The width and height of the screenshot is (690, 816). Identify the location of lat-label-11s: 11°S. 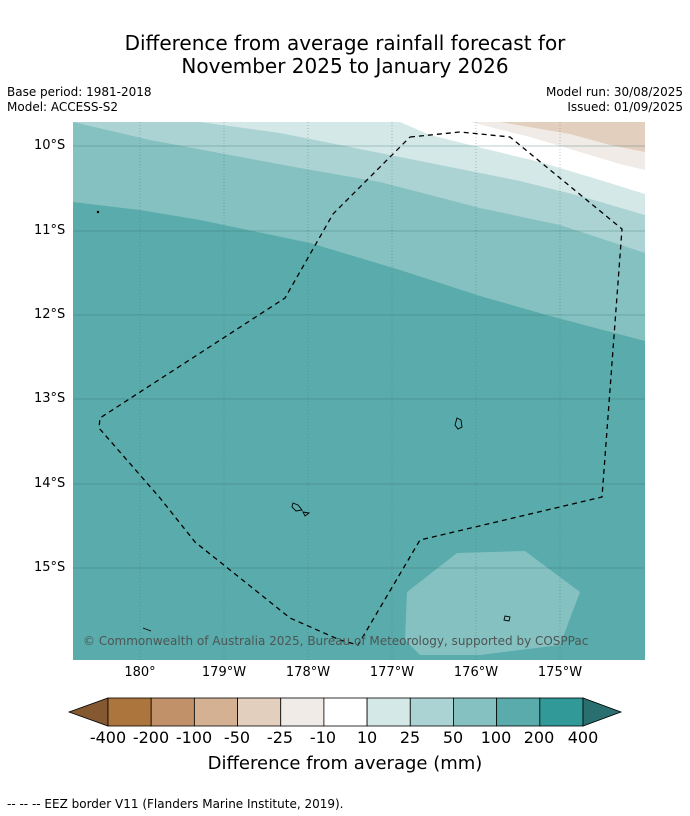
(50, 230).